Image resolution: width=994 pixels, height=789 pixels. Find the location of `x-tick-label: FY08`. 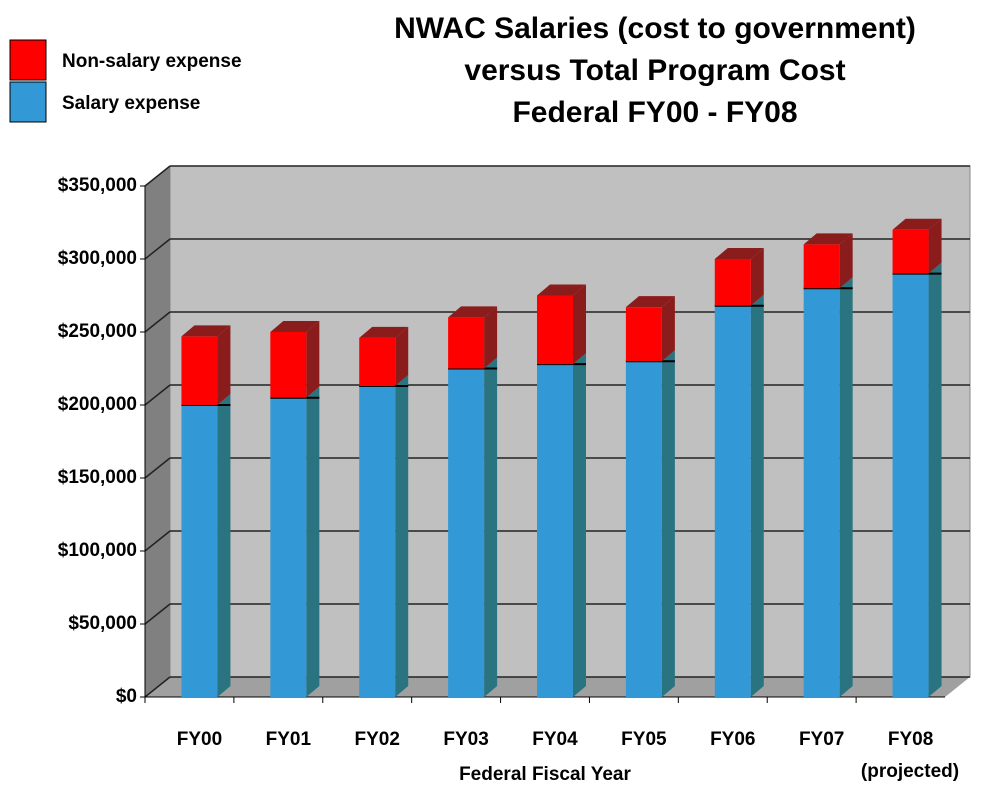

x-tick-label: FY08 is located at coordinates (910, 739).